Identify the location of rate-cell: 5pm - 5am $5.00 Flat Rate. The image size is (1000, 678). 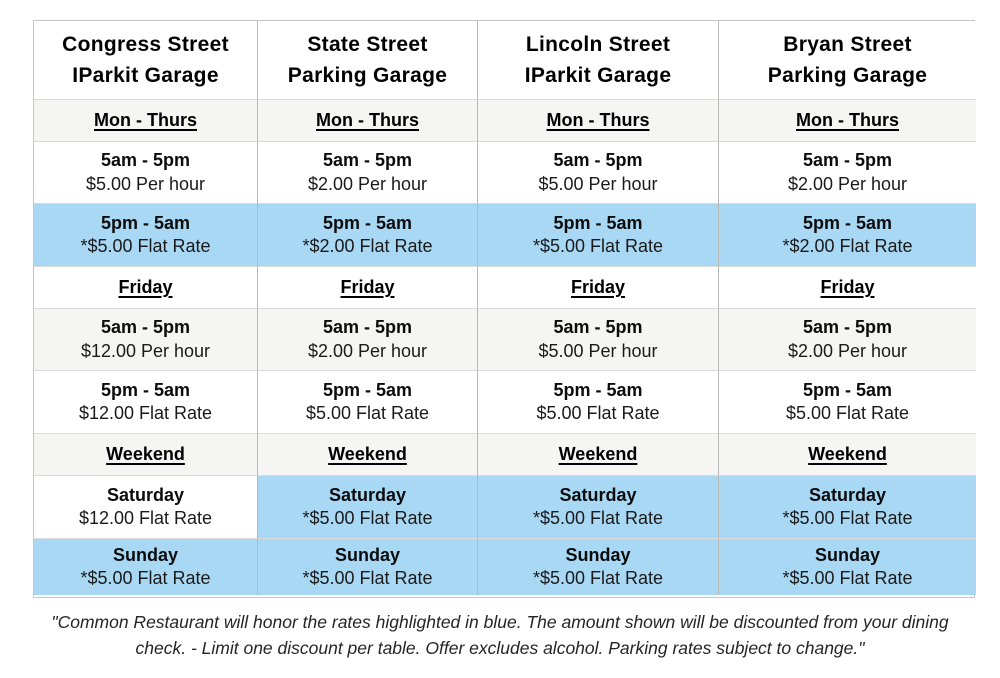
(598, 402).